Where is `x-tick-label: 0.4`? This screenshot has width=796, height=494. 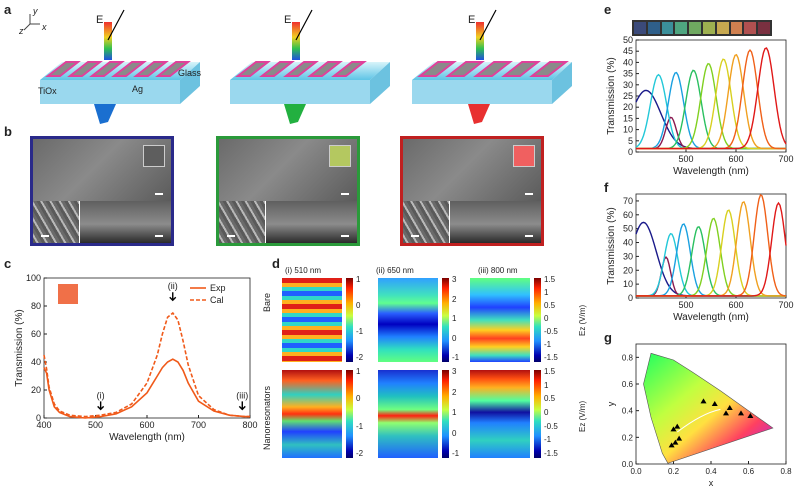
x-tick-label: 0.4 is located at coordinates (711, 471).